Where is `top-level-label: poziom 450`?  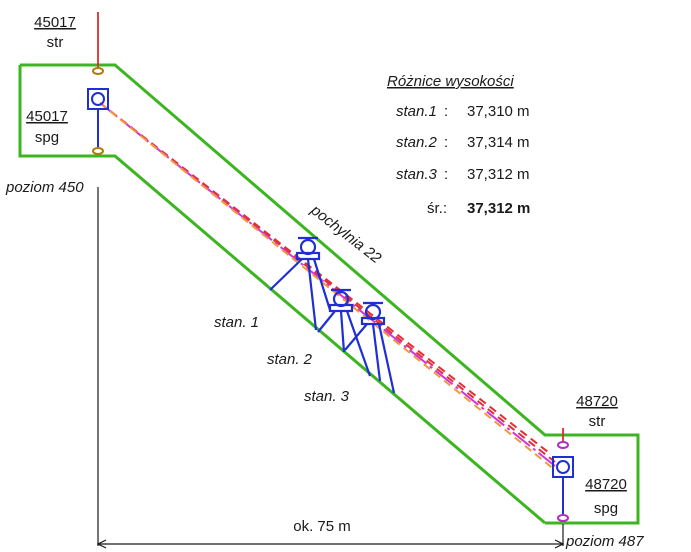
top-level-label: poziom 450 is located at coordinates (44, 187).